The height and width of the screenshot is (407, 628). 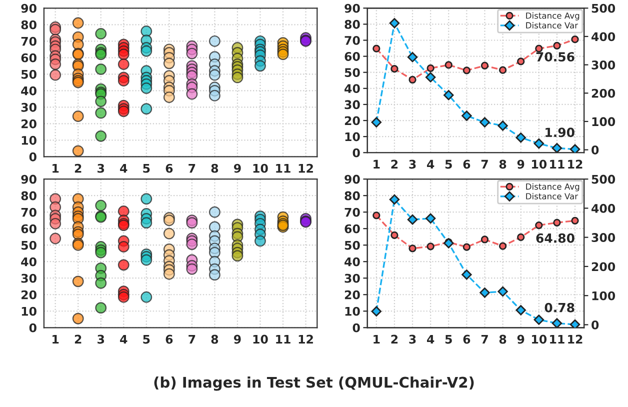 What do you see at coordinates (555, 57) in the screenshot?
I see `data-label: 70.56` at bounding box center [555, 57].